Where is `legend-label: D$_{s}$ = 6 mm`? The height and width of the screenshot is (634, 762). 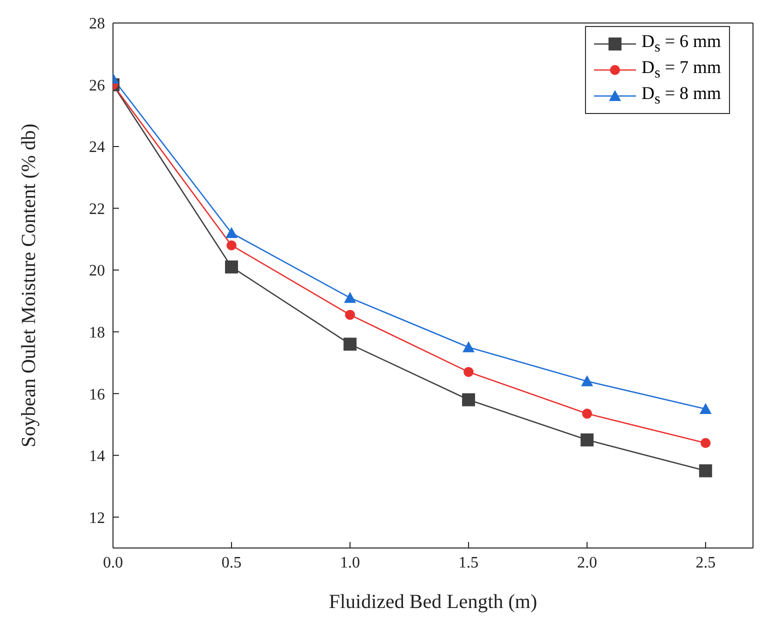 legend-label: D$_{s}$ = 6 mm is located at coordinates (681, 44).